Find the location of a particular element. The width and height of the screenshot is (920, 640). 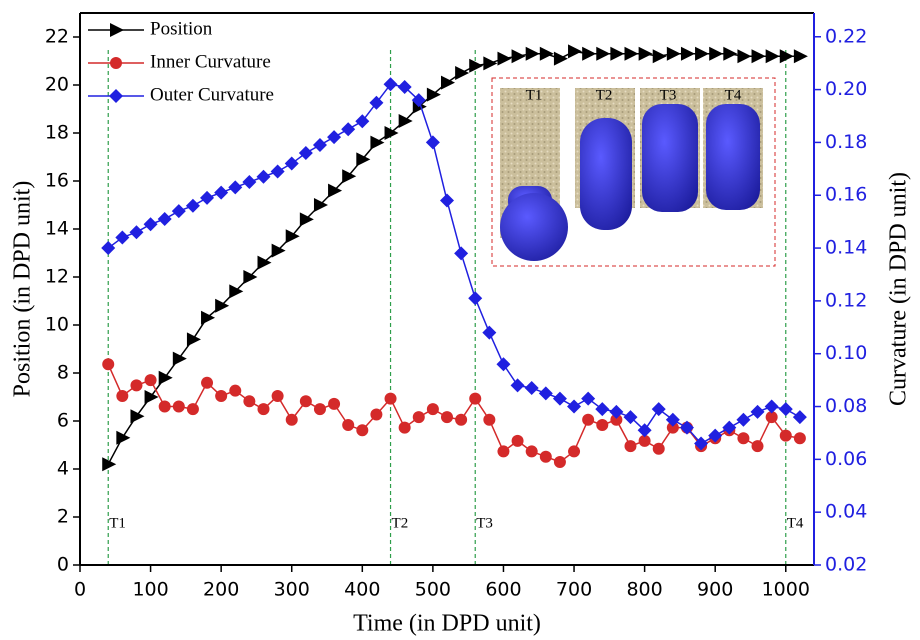

x-tick-label: 300 is located at coordinates (292, 590).